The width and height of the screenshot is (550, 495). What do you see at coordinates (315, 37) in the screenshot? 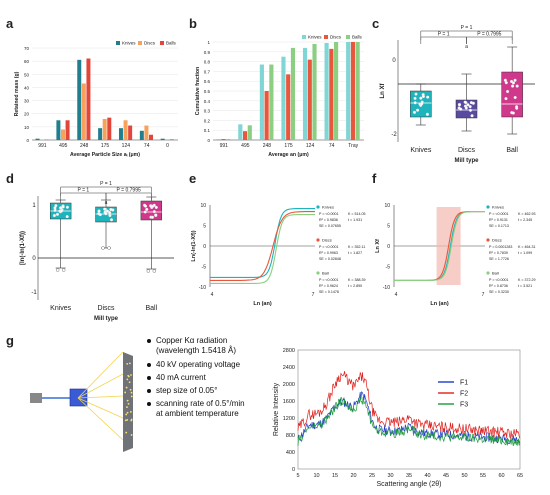
I see `b-legend-knives: Knives` at bounding box center [315, 37].